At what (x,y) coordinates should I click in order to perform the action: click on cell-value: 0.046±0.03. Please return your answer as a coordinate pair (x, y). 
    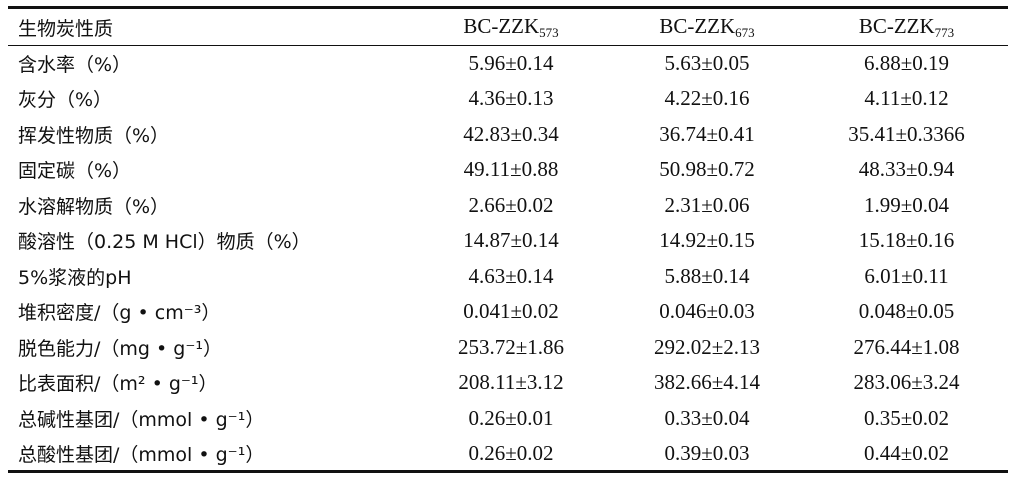
    Looking at the image, I should click on (707, 311).